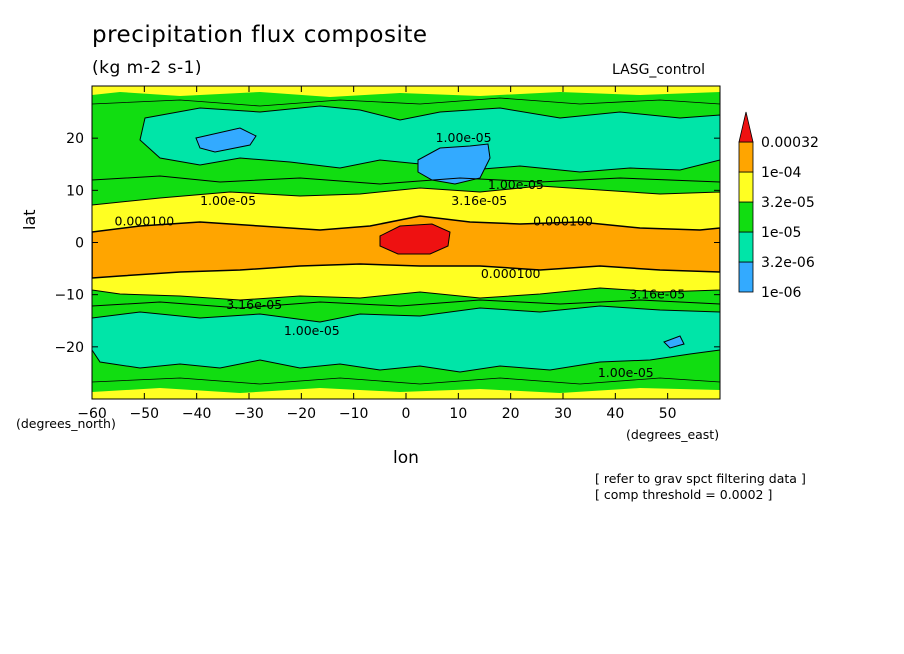 The width and height of the screenshot is (904, 654). I want to click on x-tick-label: −60, so click(92, 414).